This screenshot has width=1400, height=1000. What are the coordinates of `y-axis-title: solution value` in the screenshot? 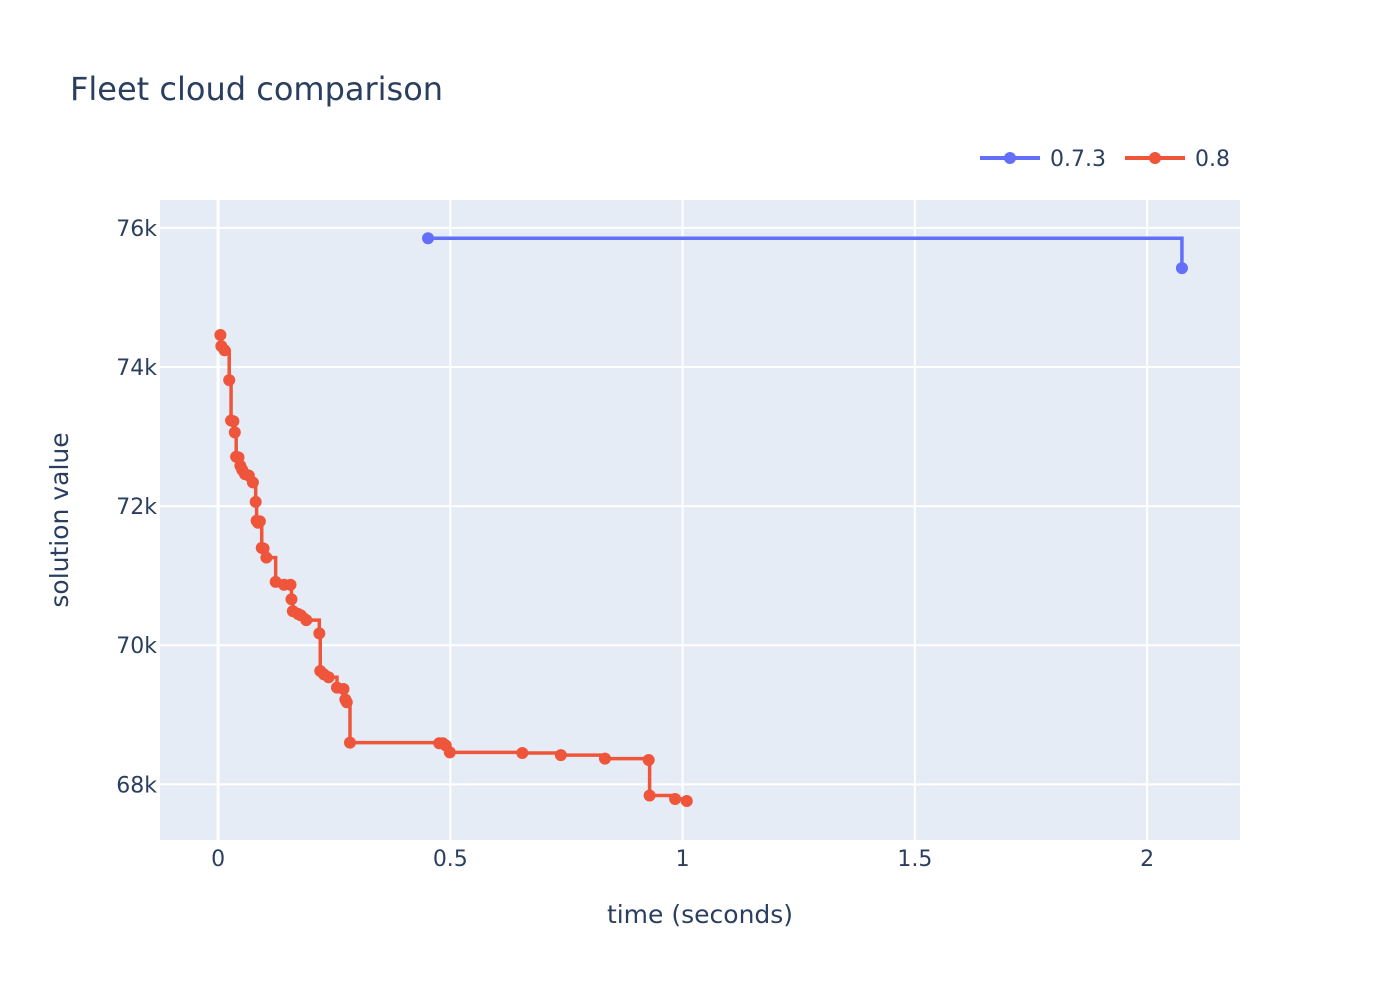 It's located at (59, 519).